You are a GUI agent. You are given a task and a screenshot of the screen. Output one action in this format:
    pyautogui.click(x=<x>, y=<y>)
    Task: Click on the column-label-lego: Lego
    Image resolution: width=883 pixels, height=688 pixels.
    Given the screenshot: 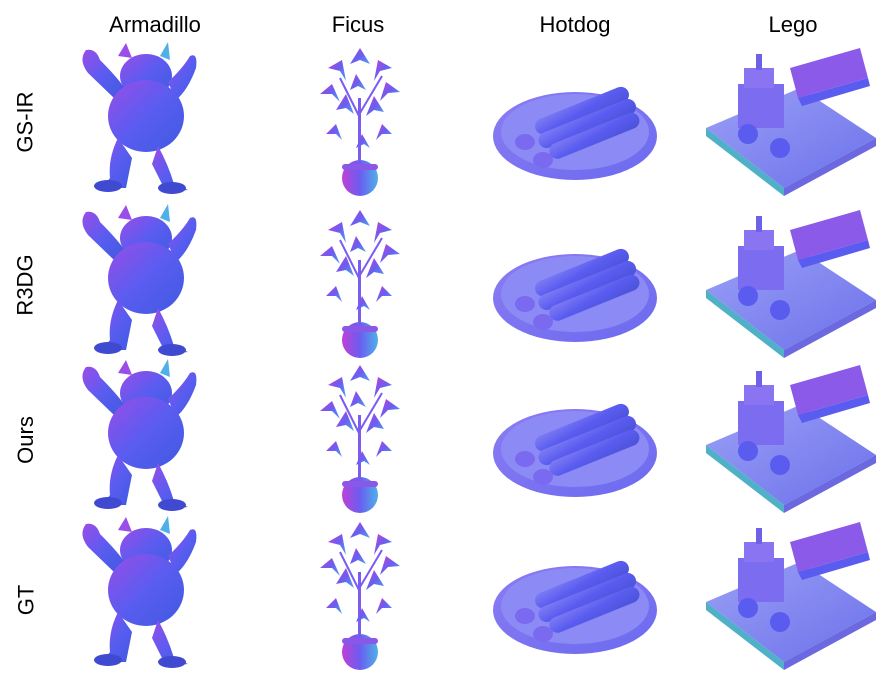 What is the action you would take?
    pyautogui.click(x=793, y=24)
    